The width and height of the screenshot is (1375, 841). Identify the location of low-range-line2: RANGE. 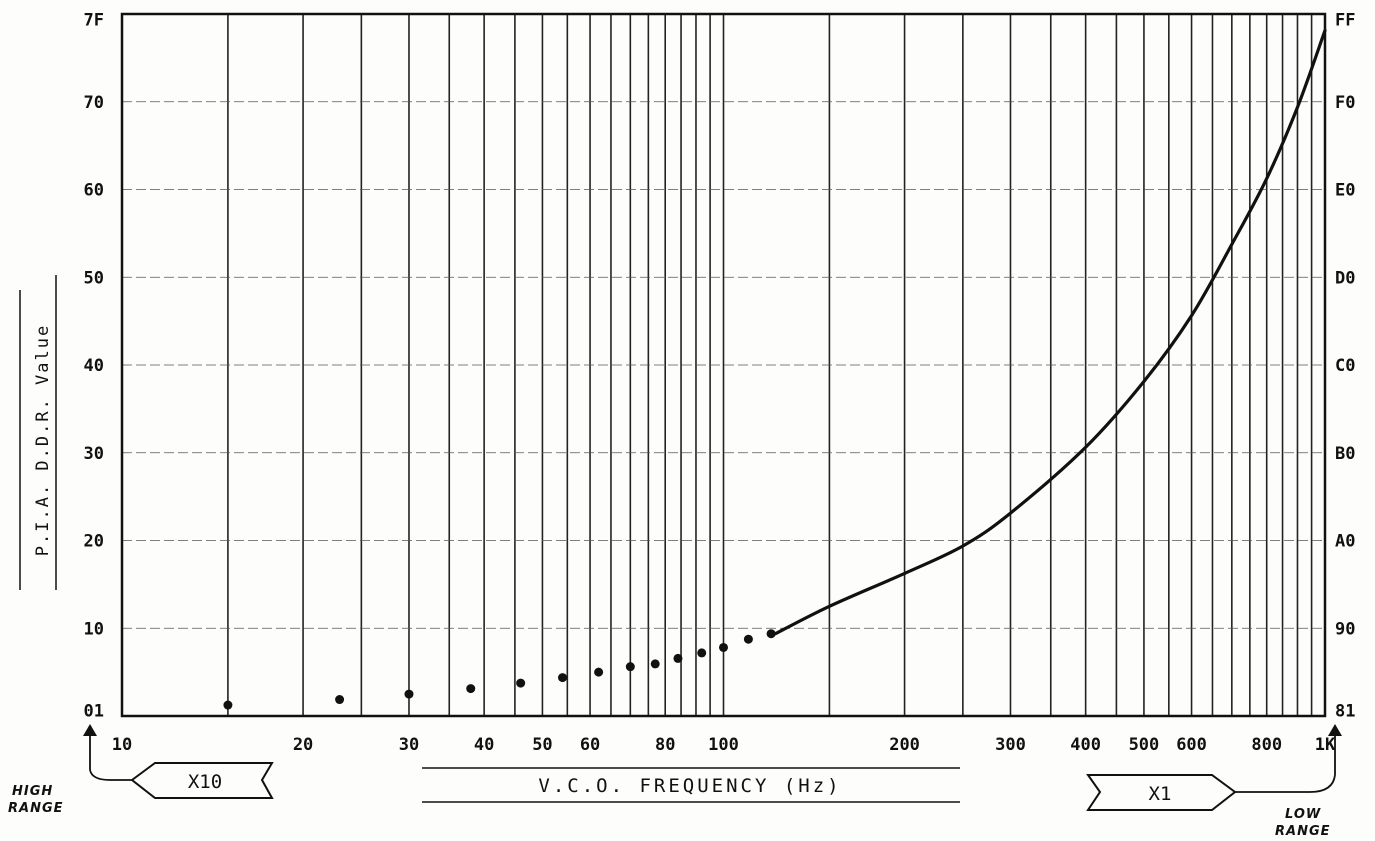
(1303, 831).